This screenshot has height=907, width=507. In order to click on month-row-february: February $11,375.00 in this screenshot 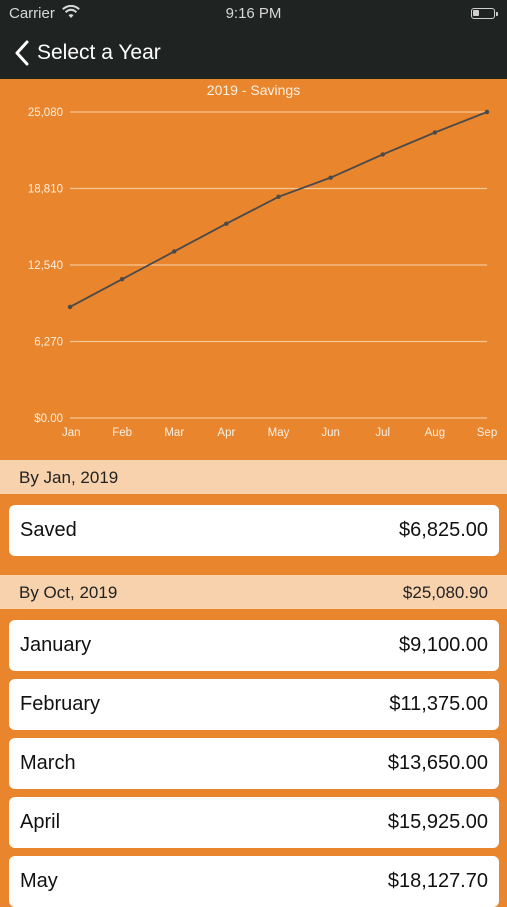, I will do `click(254, 704)`.